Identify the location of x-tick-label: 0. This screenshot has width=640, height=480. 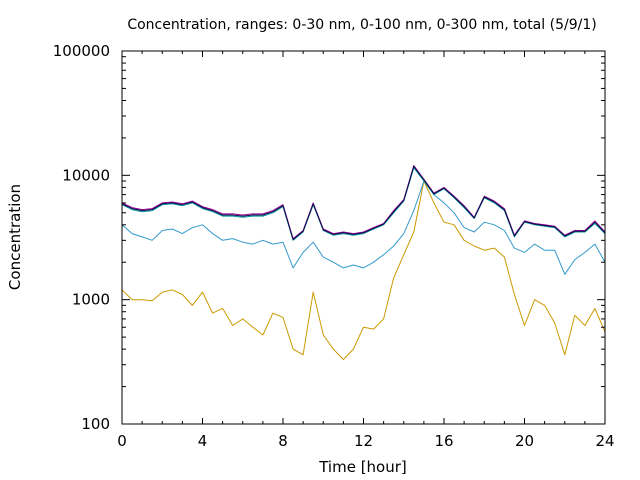
(122, 441).